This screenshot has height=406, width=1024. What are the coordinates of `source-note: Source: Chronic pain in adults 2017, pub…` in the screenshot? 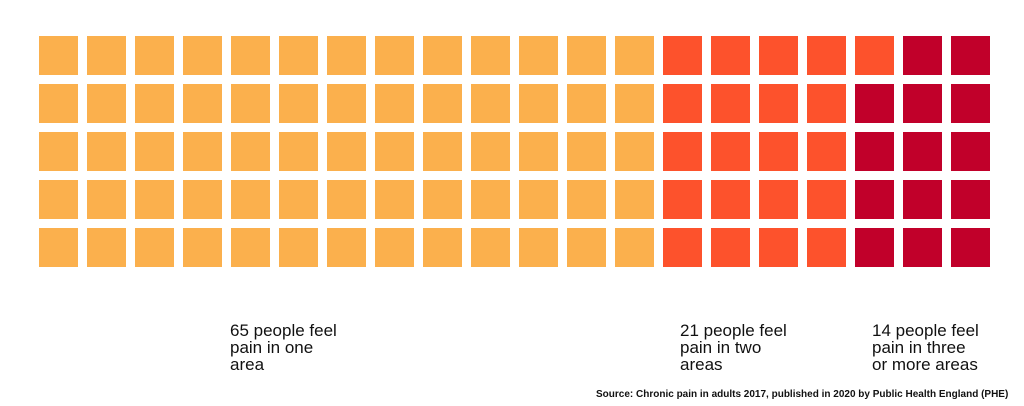 It's located at (802, 394).